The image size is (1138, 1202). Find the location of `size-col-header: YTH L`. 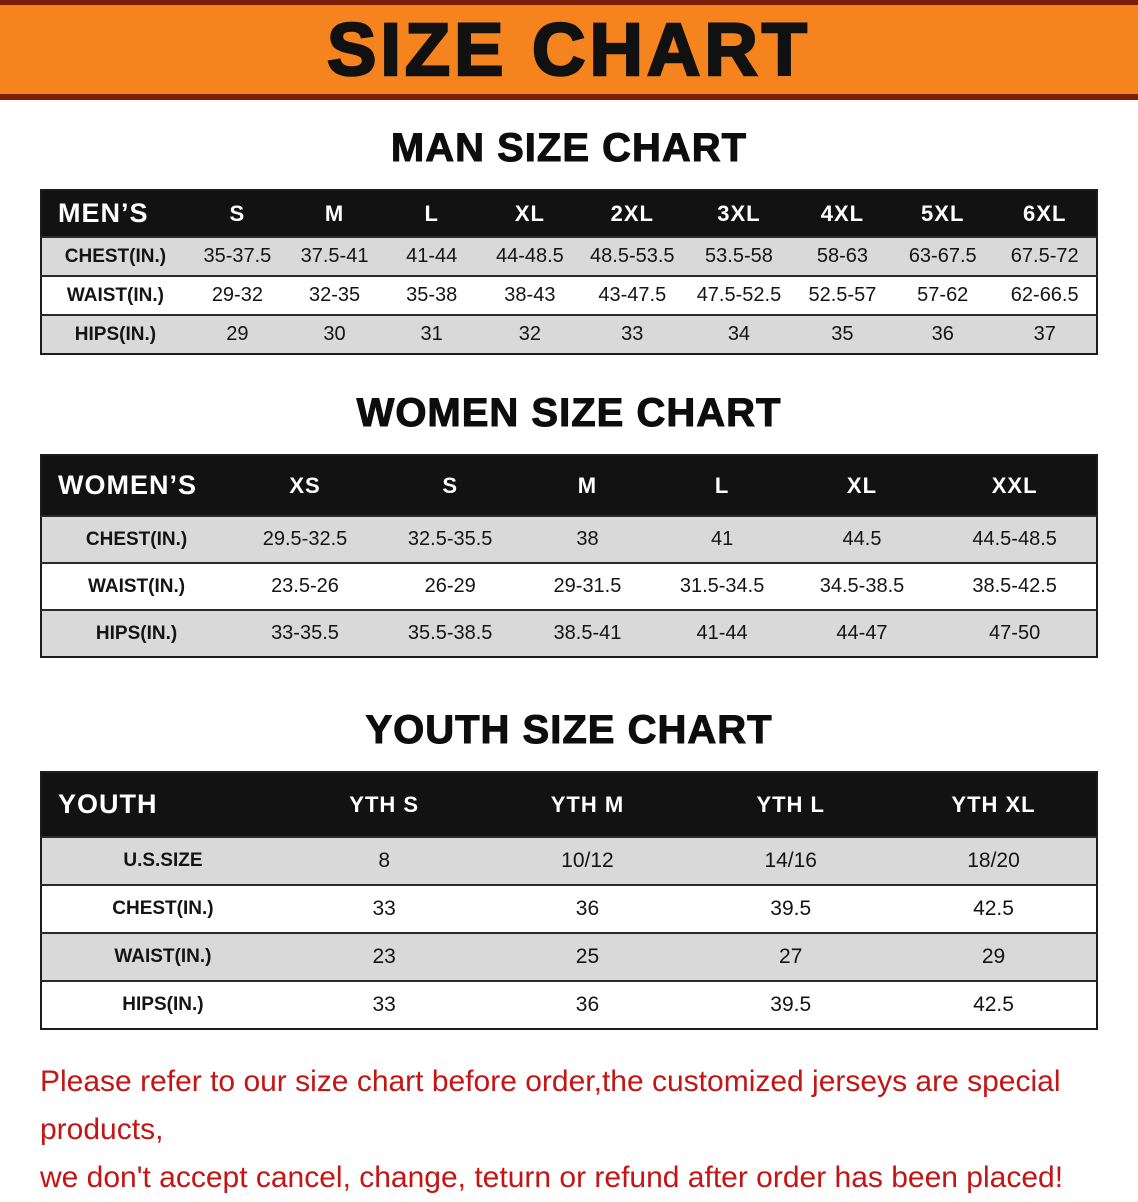

size-col-header: YTH L is located at coordinates (791, 804).